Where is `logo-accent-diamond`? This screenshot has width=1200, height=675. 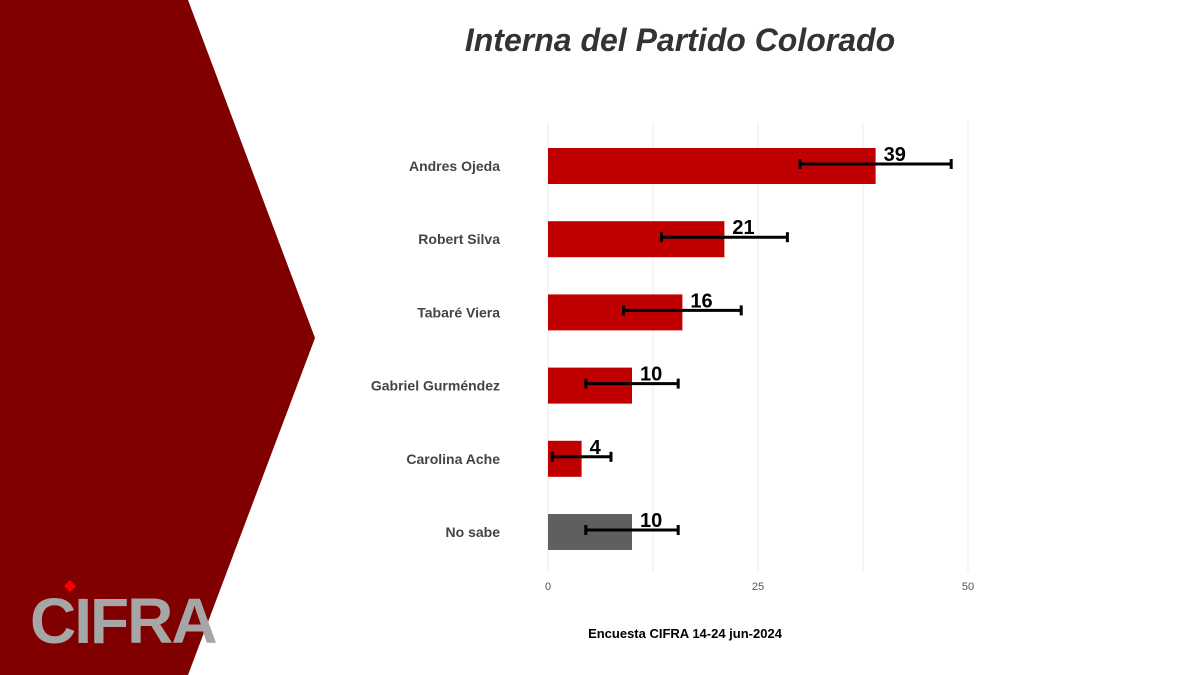 logo-accent-diamond is located at coordinates (70, 586).